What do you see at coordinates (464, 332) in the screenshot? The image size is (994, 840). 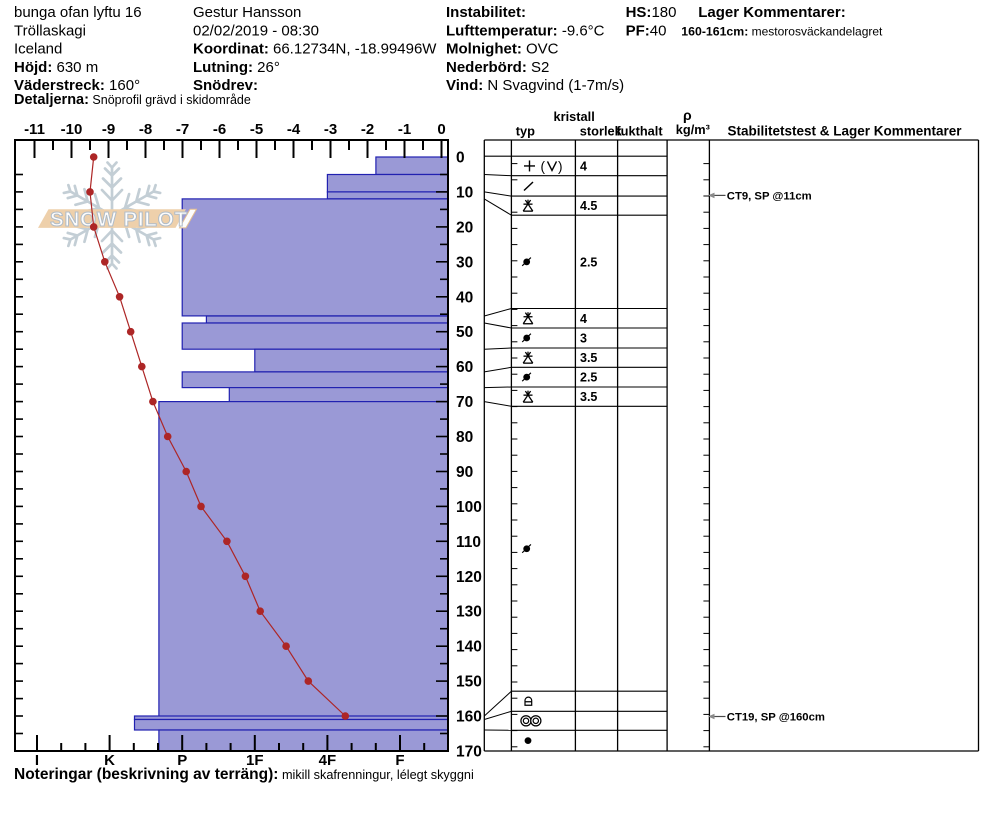 I see `svg-text: 50` at bounding box center [464, 332].